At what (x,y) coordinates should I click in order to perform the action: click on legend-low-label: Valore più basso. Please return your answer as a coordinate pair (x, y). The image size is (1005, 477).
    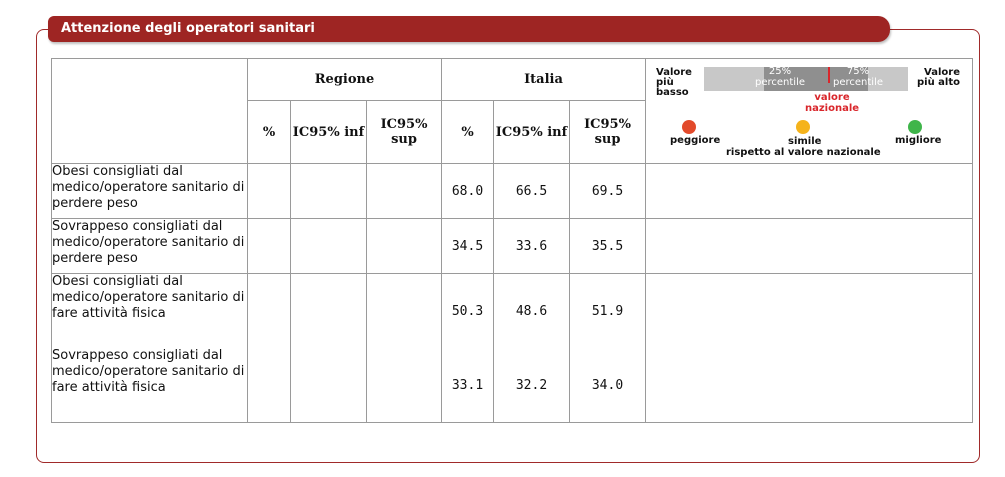
    Looking at the image, I should click on (674, 82).